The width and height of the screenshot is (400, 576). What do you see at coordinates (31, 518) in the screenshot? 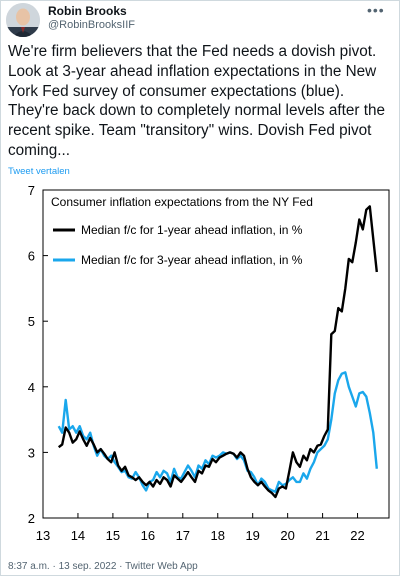
I see `y-tick-label: 2` at bounding box center [31, 518].